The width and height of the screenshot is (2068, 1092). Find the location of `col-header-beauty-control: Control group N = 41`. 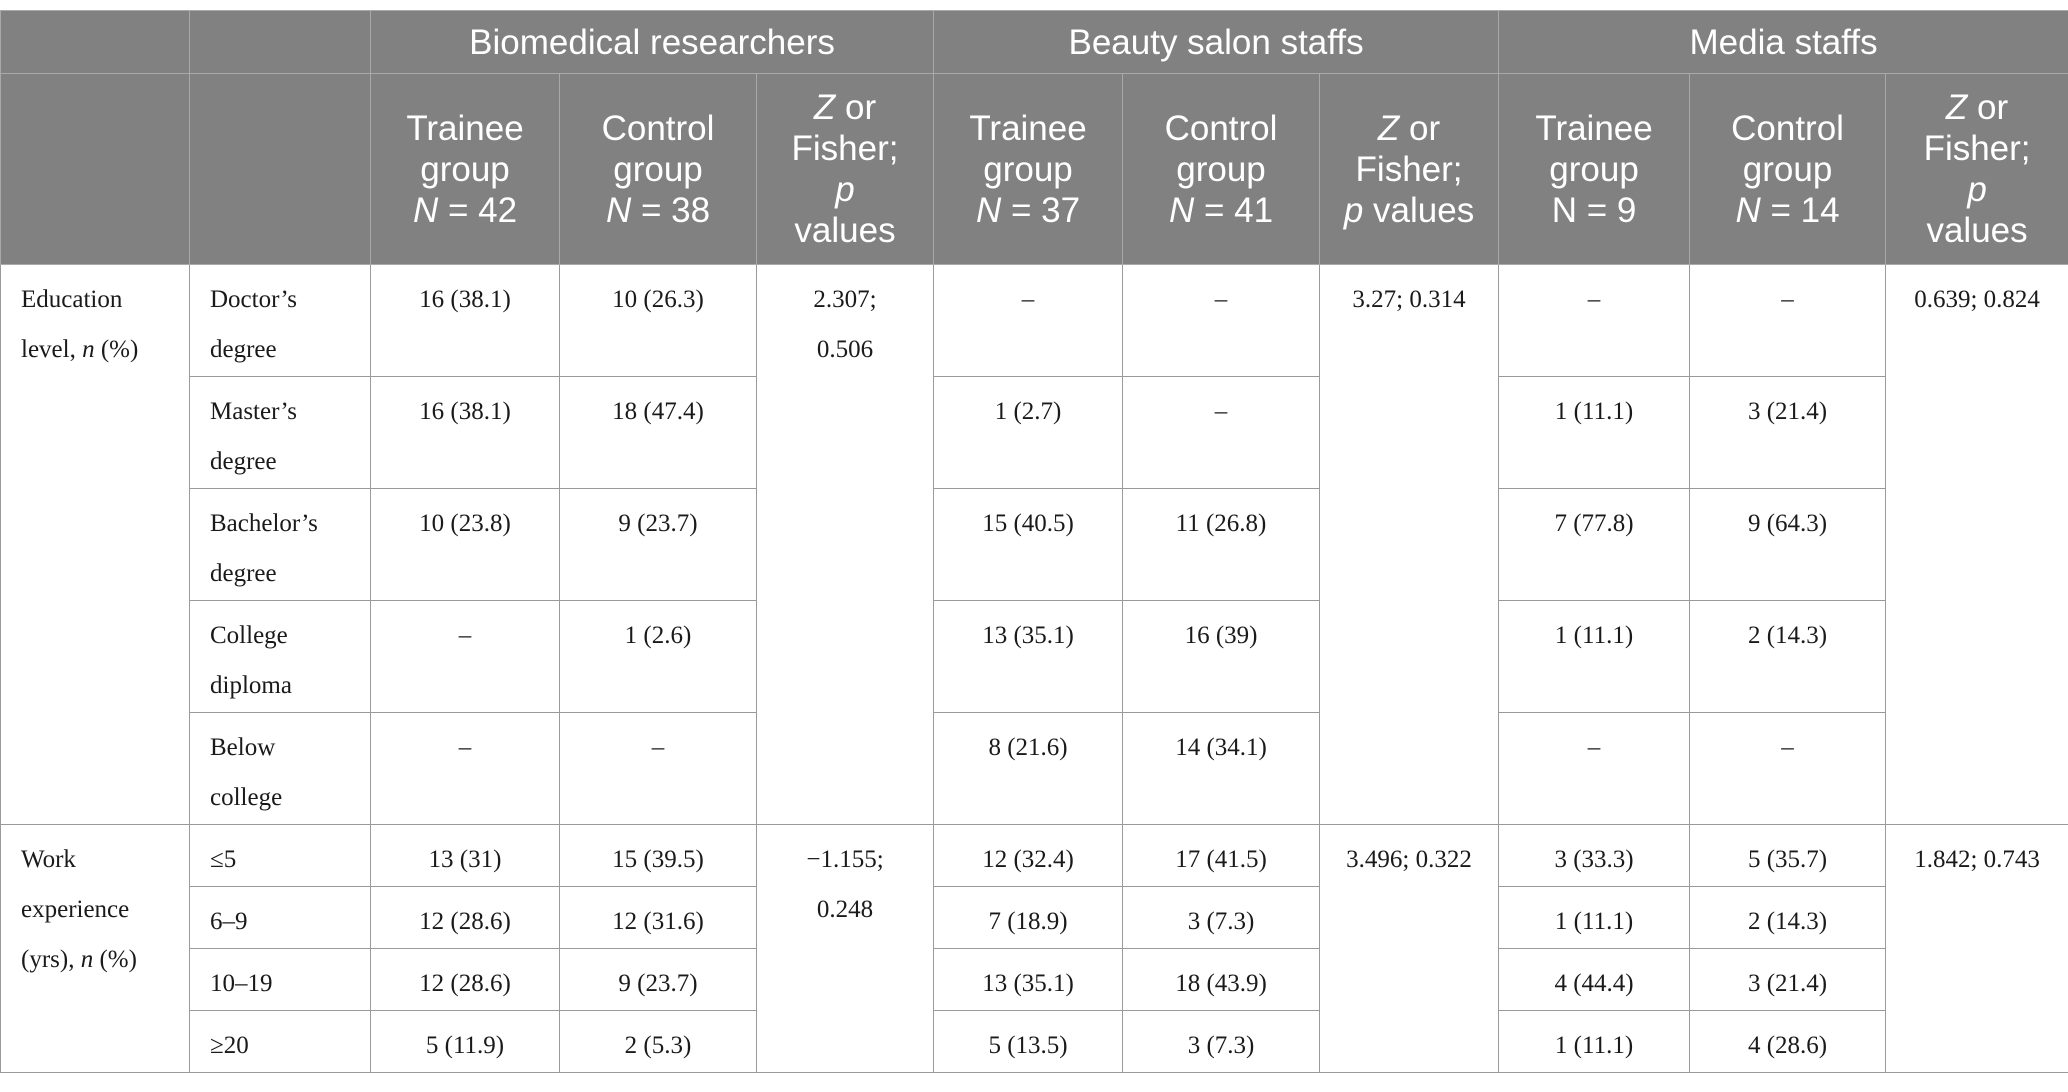

col-header-beauty-control: Control group N = 41 is located at coordinates (1221, 169).